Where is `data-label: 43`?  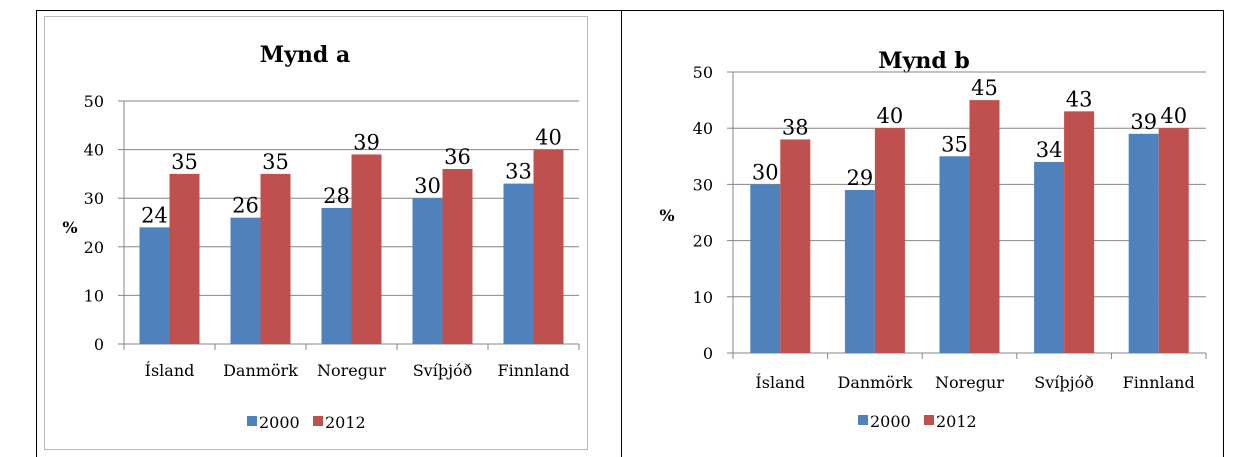 data-label: 43 is located at coordinates (1079, 99).